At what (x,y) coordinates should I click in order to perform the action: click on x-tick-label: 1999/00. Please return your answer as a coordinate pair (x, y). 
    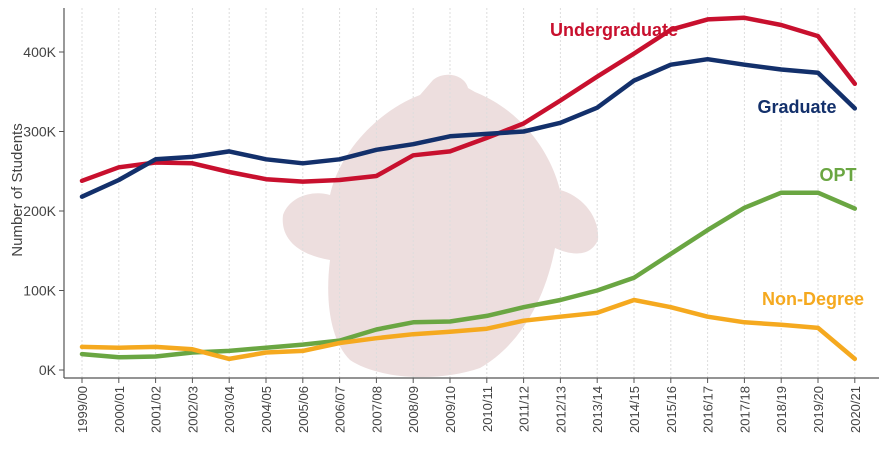
    Looking at the image, I should click on (82, 409).